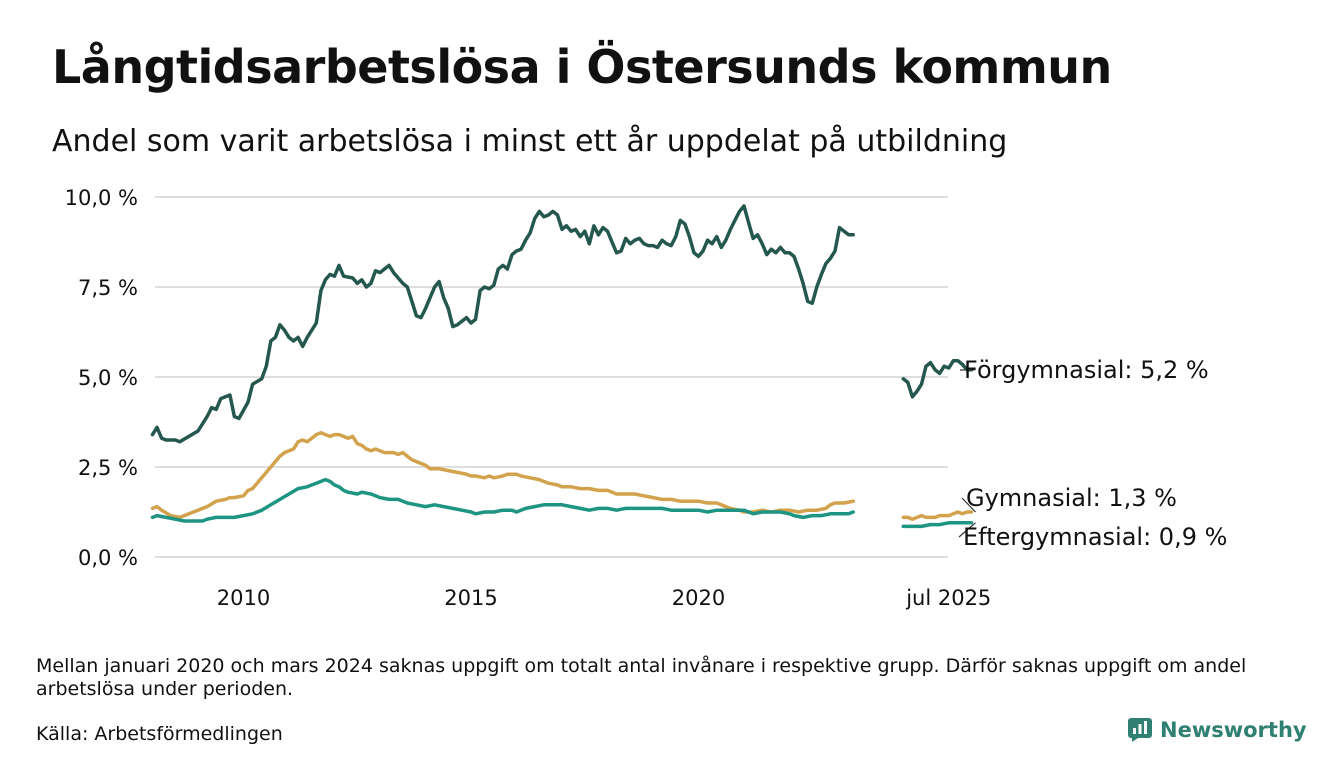  I want to click on y-tick-label: 5,0 %, so click(108, 378).